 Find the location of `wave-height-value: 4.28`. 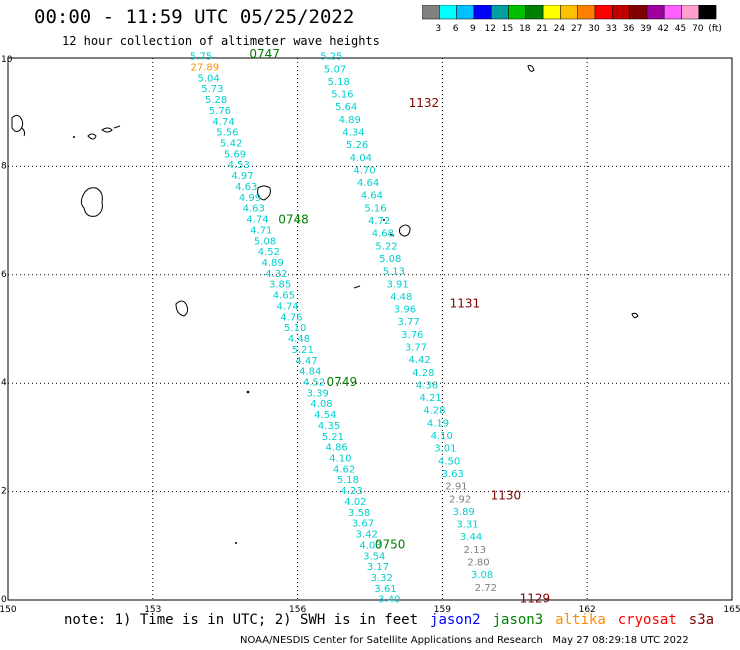

wave-height-value: 4.28 is located at coordinates (434, 411).